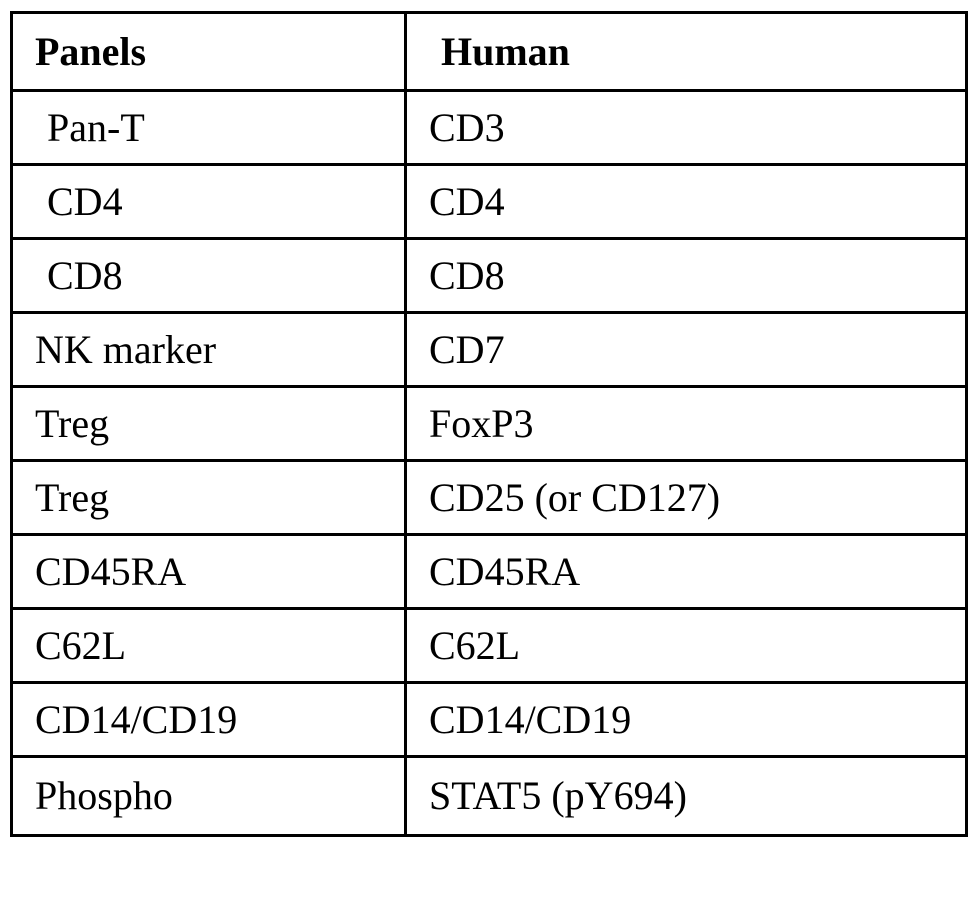 The height and width of the screenshot is (915, 979). What do you see at coordinates (208, 275) in the screenshot?
I see `panel-cell: CD8` at bounding box center [208, 275].